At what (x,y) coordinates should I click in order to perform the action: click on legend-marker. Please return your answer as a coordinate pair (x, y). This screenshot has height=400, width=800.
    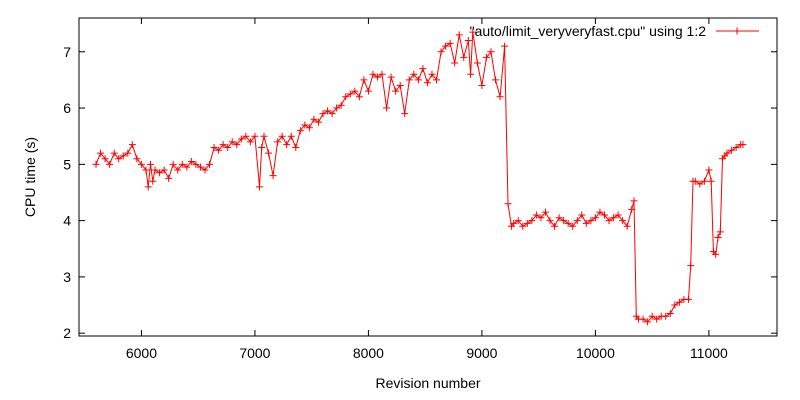
    Looking at the image, I should click on (737, 31).